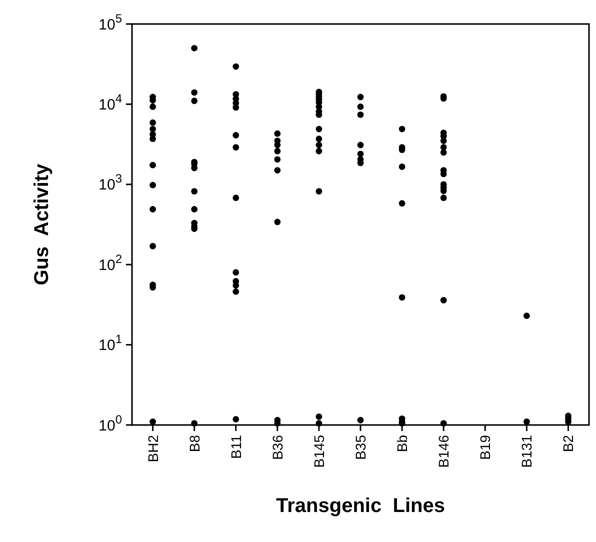 This screenshot has width=596, height=542. What do you see at coordinates (42, 224) in the screenshot?
I see `y-axis-title: Gus Activity` at bounding box center [42, 224].